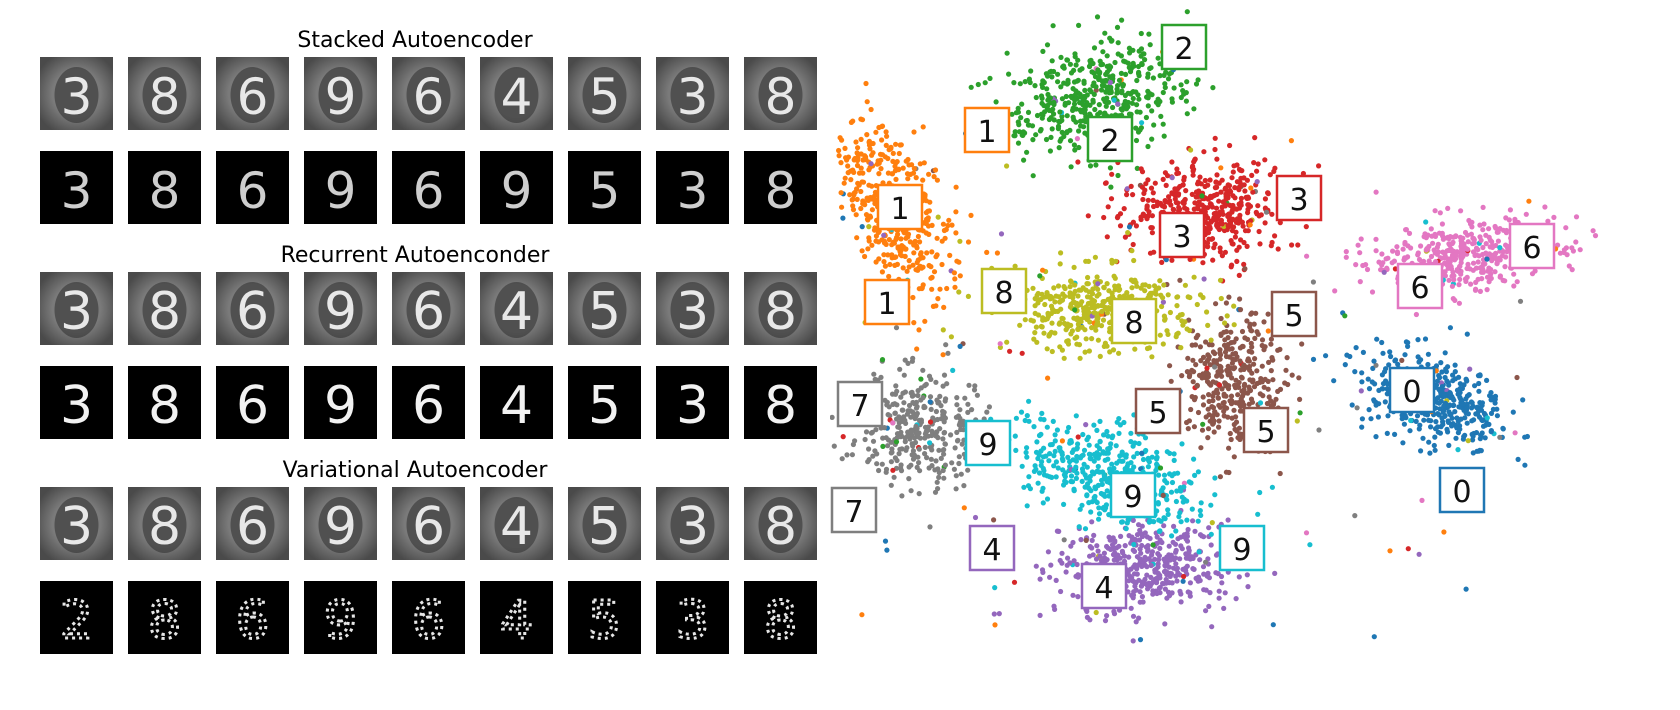 This screenshot has width=1680, height=710. What do you see at coordinates (164, 406) in the screenshot?
I see `digit-glyph: 8` at bounding box center [164, 406].